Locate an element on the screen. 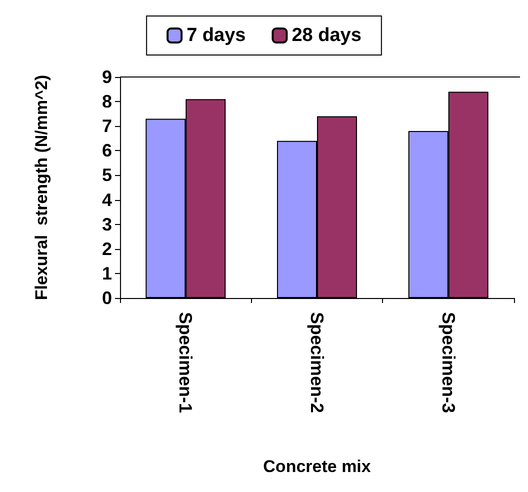  y-tick-label: 4 is located at coordinates (107, 200).